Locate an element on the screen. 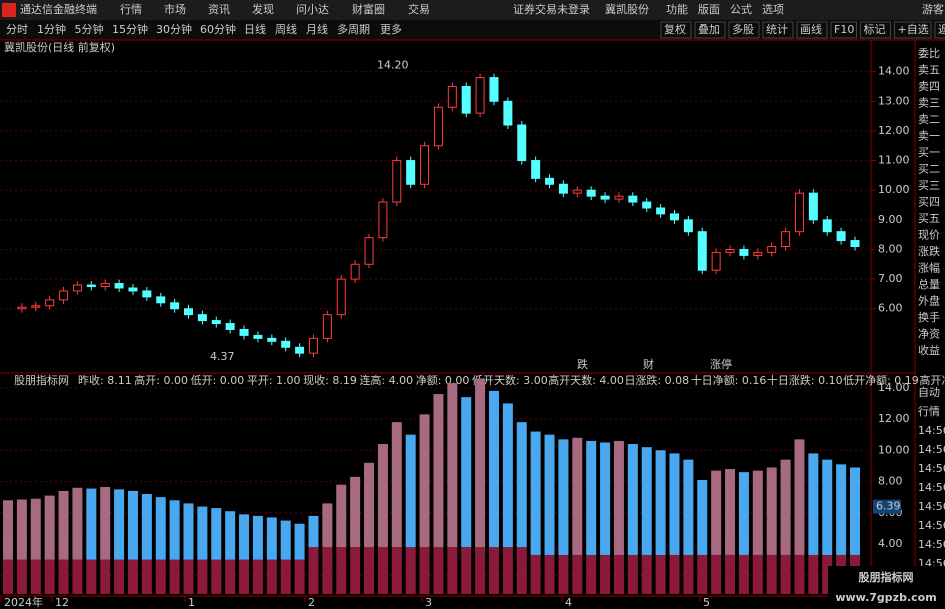  menu-item: 公式 is located at coordinates (741, 9).